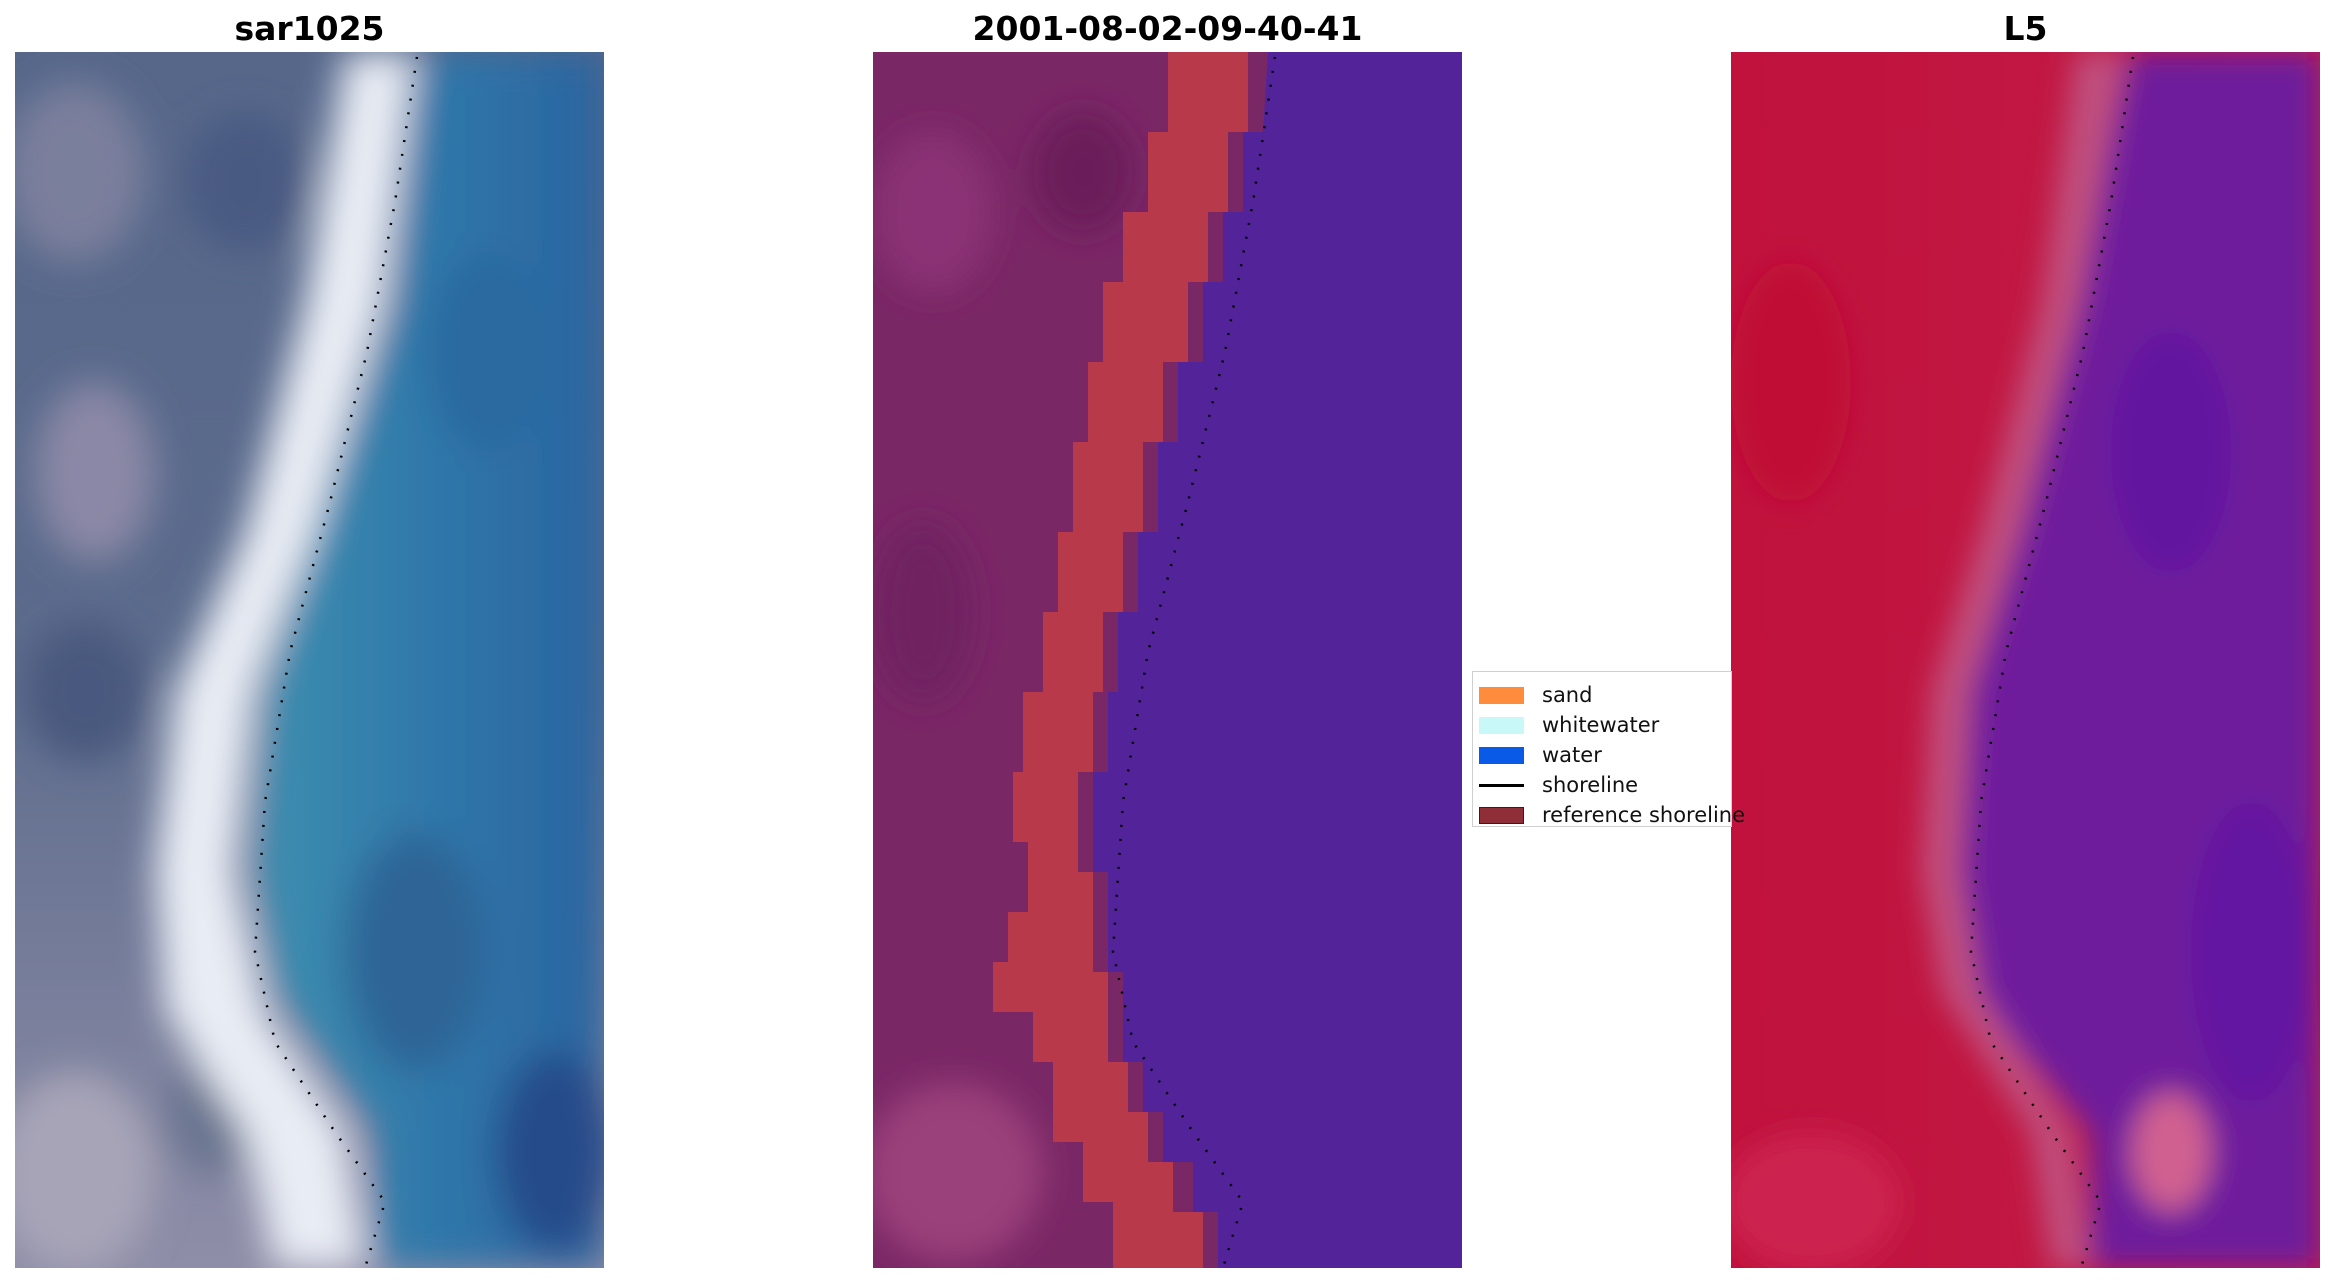 This screenshot has height=1283, width=2333. I want to click on beach-band, so click(285, 660).